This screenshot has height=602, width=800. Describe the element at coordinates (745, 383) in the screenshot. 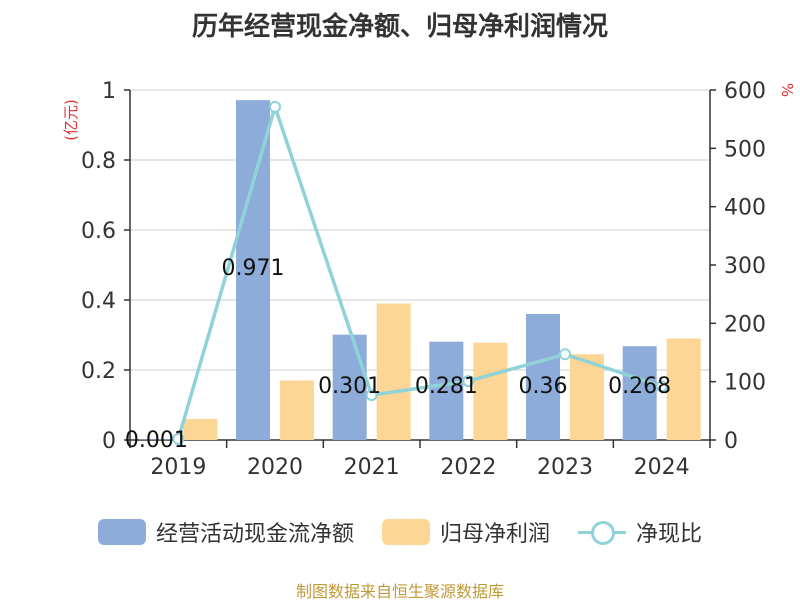

I see `right-axis-tick-label: 100` at that location.